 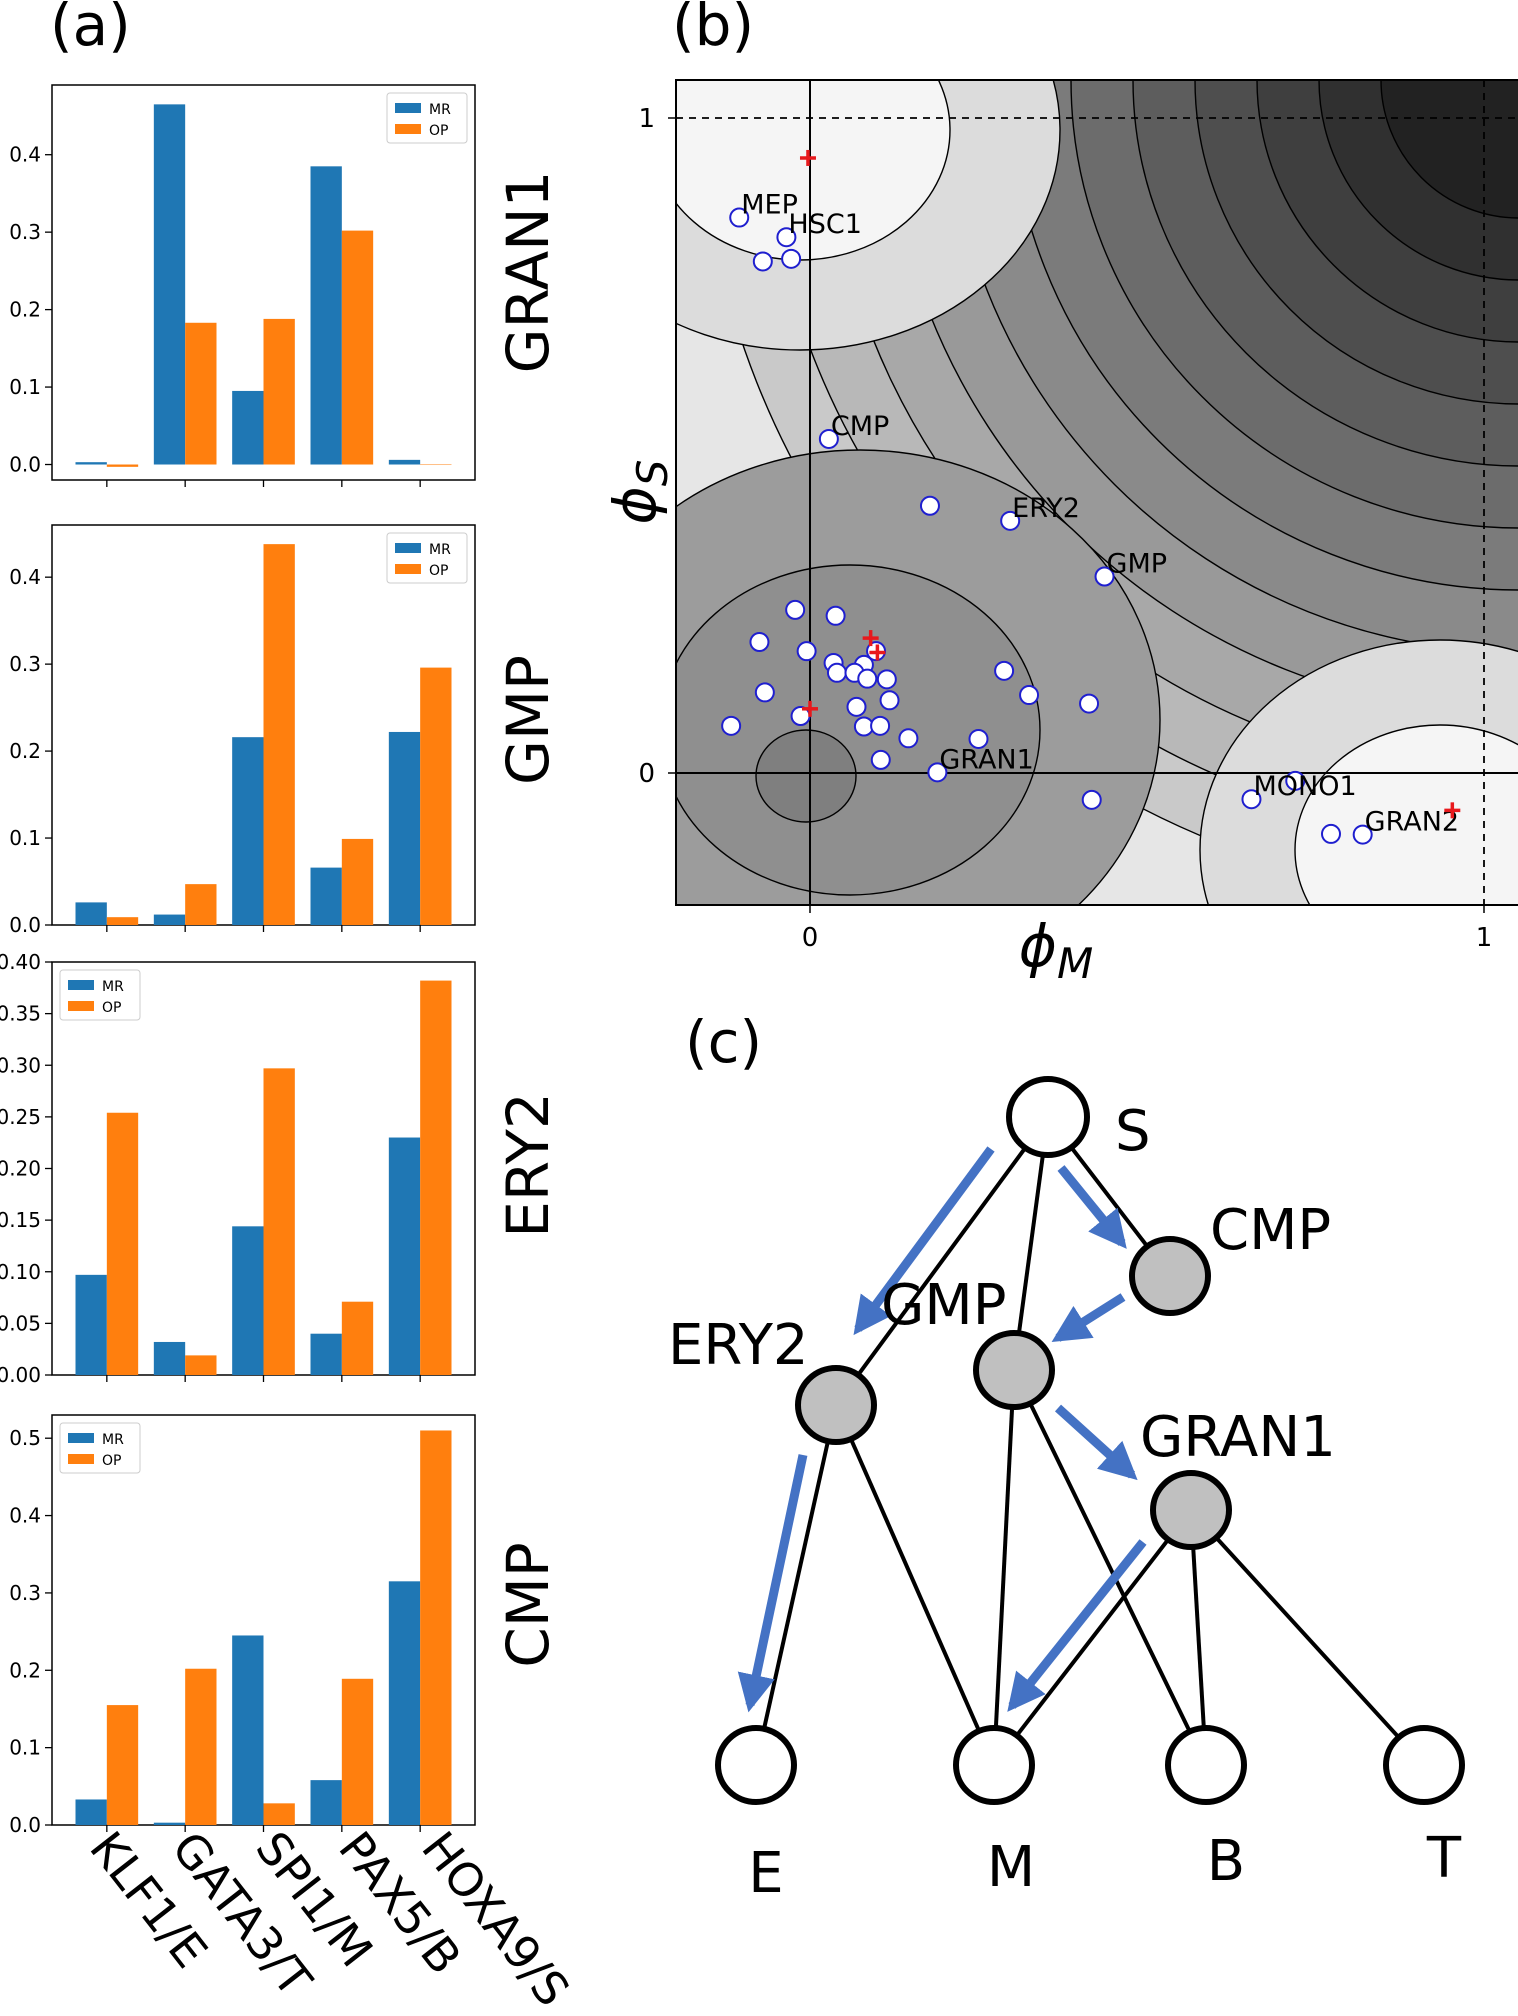 What do you see at coordinates (1412, 822) in the screenshot?
I see `point-label-gran2: GRAN2` at bounding box center [1412, 822].